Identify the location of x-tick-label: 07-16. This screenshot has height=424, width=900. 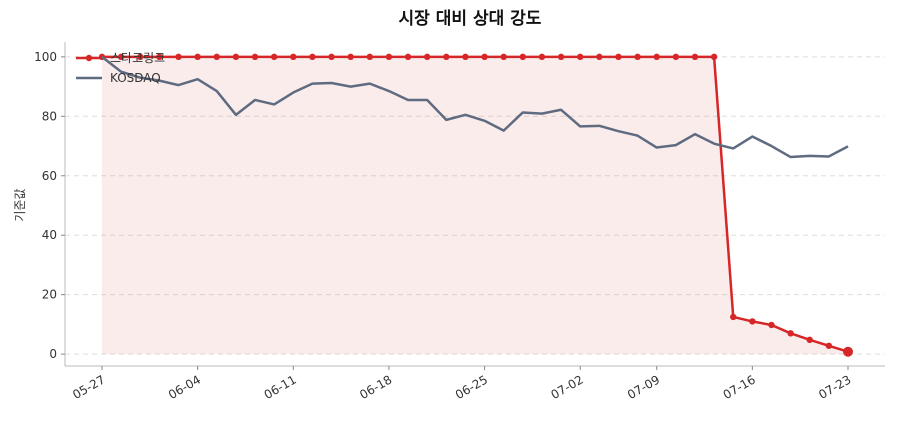
(739, 387).